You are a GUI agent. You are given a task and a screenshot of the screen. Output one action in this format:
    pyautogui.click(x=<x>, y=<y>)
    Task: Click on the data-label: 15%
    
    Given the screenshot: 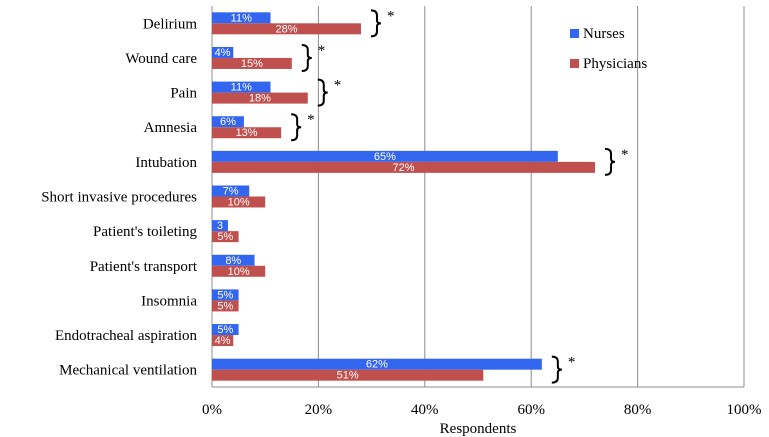 What is the action you would take?
    pyautogui.click(x=252, y=64)
    